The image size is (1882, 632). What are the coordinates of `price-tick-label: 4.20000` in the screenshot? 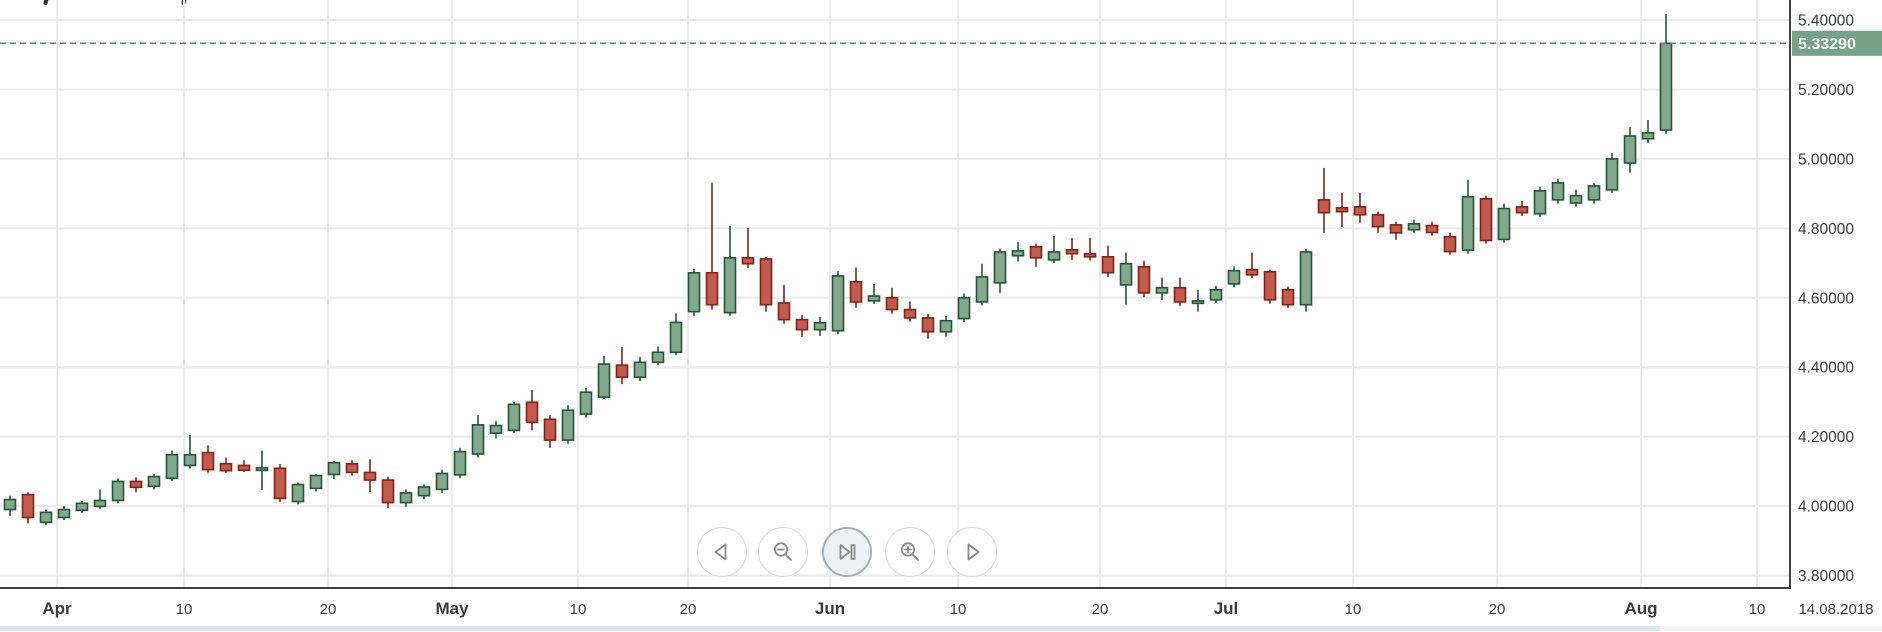 It's located at (1826, 437).